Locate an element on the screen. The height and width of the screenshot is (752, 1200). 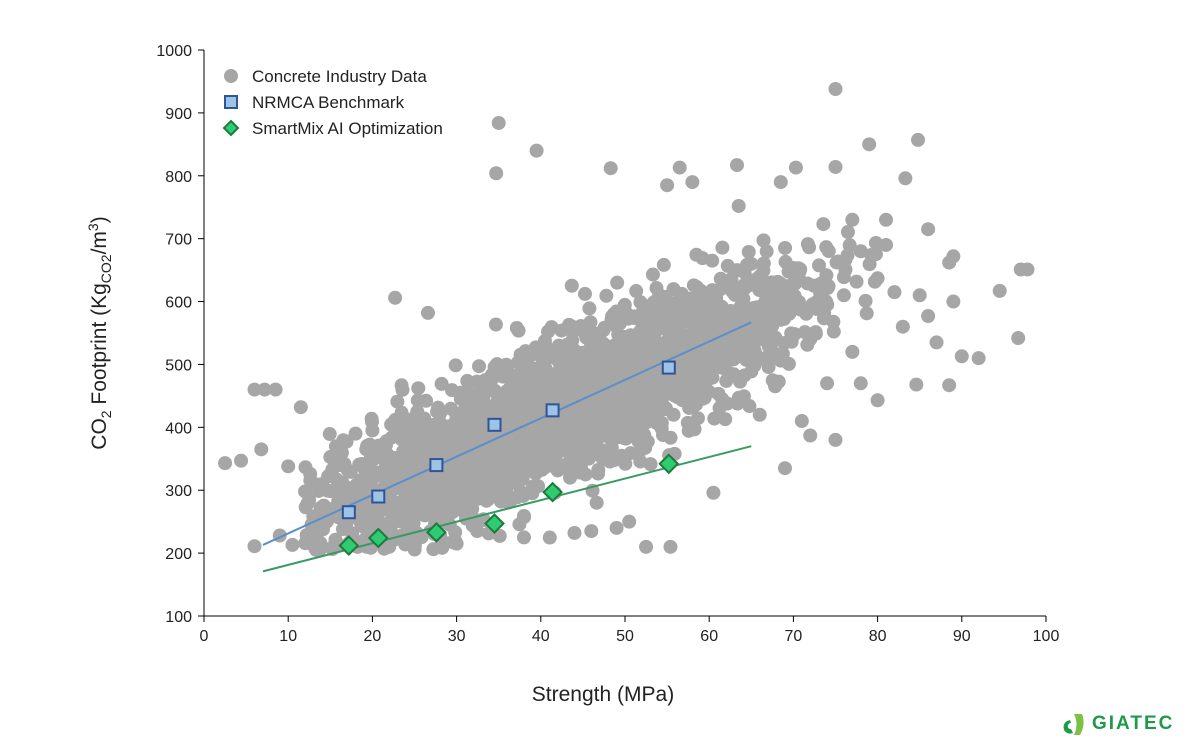
y-tick-label: 300 is located at coordinates (178, 491).